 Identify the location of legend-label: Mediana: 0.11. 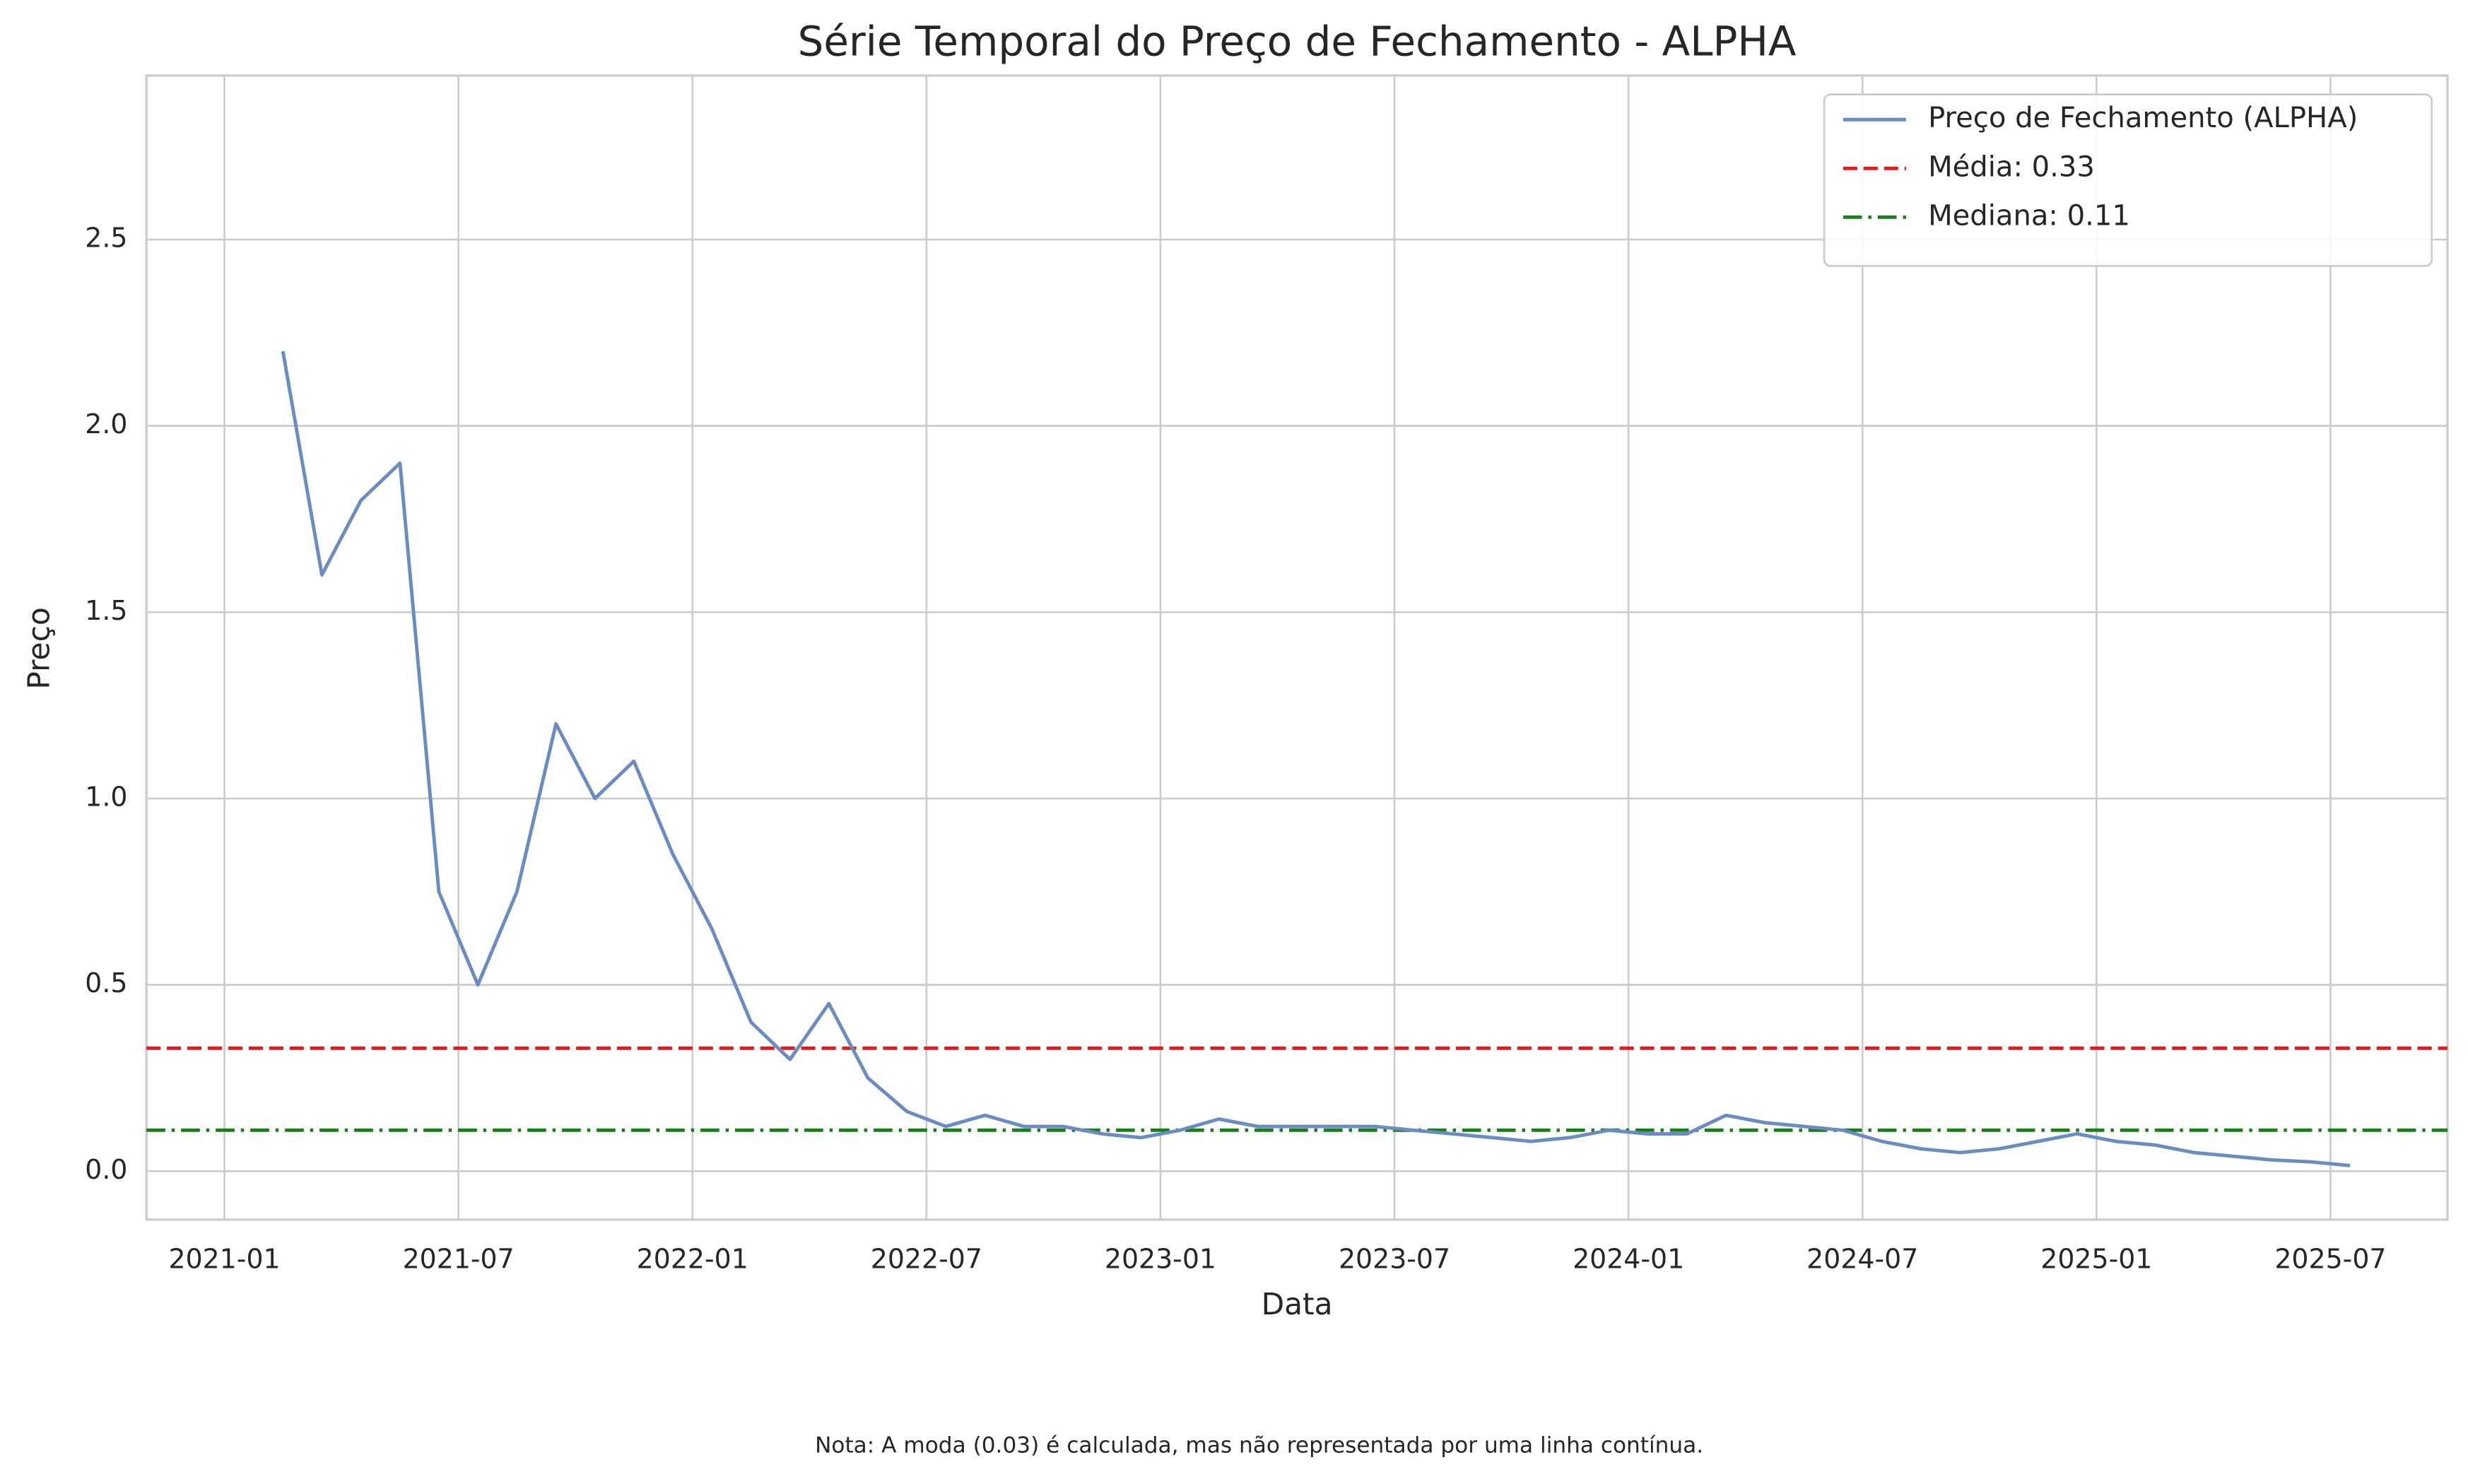
(2029, 215).